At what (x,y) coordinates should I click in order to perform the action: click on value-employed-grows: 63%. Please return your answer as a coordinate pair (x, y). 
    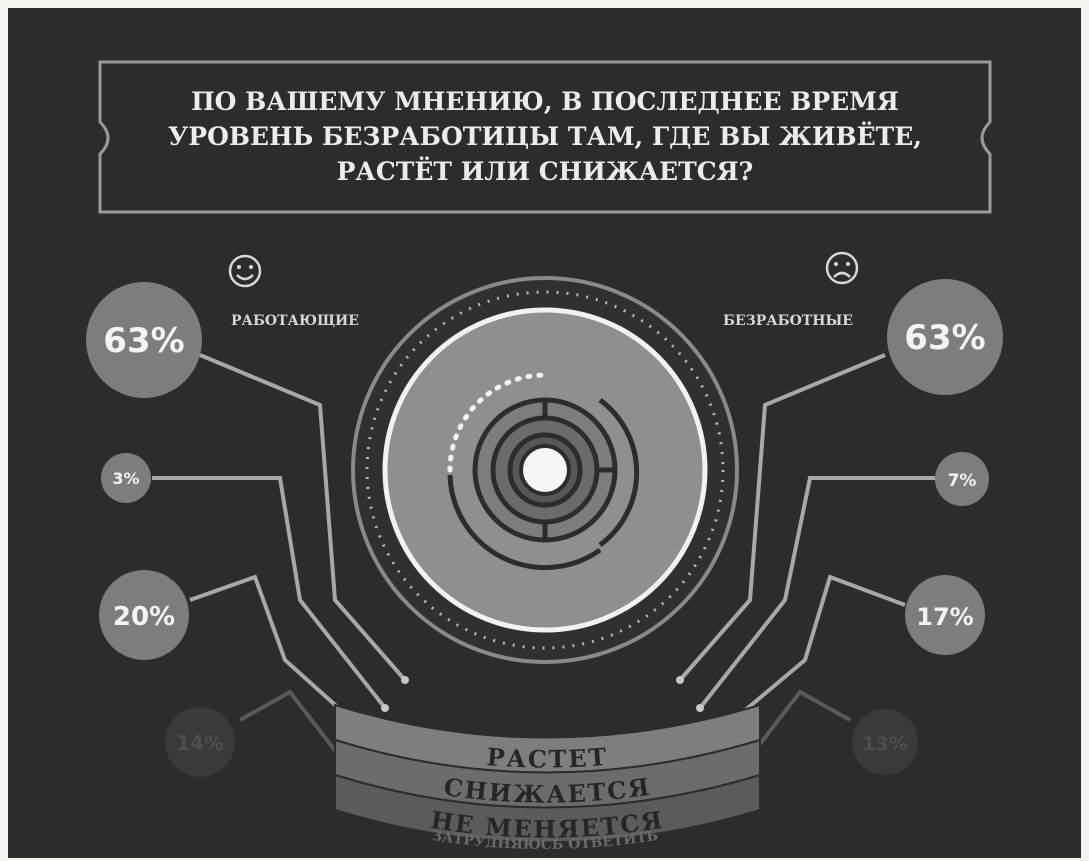
    Looking at the image, I should click on (143, 341).